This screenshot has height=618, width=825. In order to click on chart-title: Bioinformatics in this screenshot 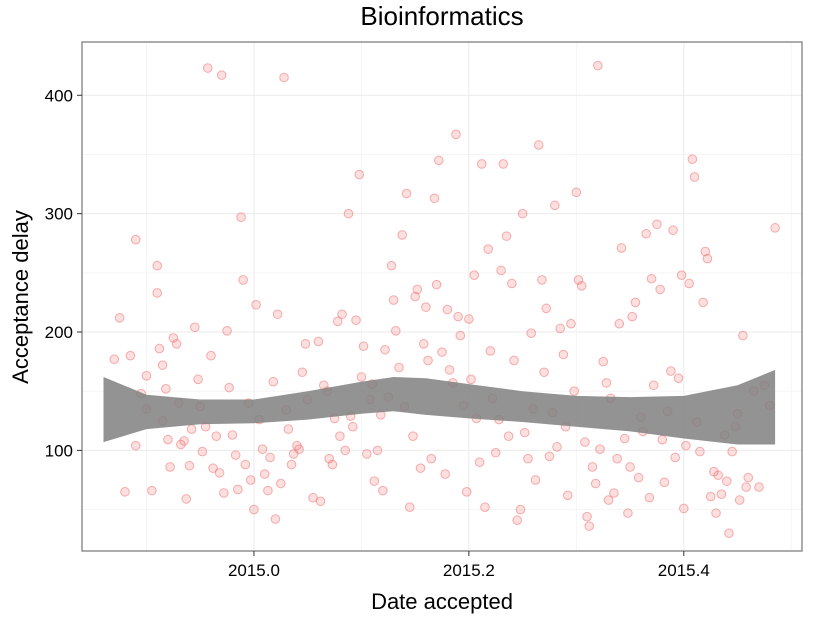, I will do `click(441, 16)`.